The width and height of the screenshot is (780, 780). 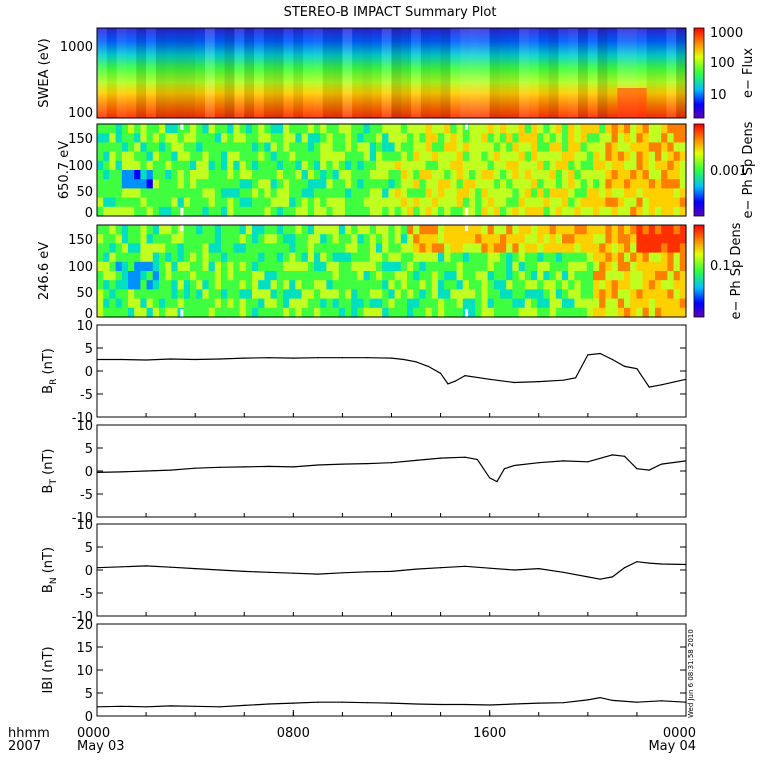 What do you see at coordinates (82, 617) in the screenshot?
I see `bn-ytick-label: -10` at bounding box center [82, 617].